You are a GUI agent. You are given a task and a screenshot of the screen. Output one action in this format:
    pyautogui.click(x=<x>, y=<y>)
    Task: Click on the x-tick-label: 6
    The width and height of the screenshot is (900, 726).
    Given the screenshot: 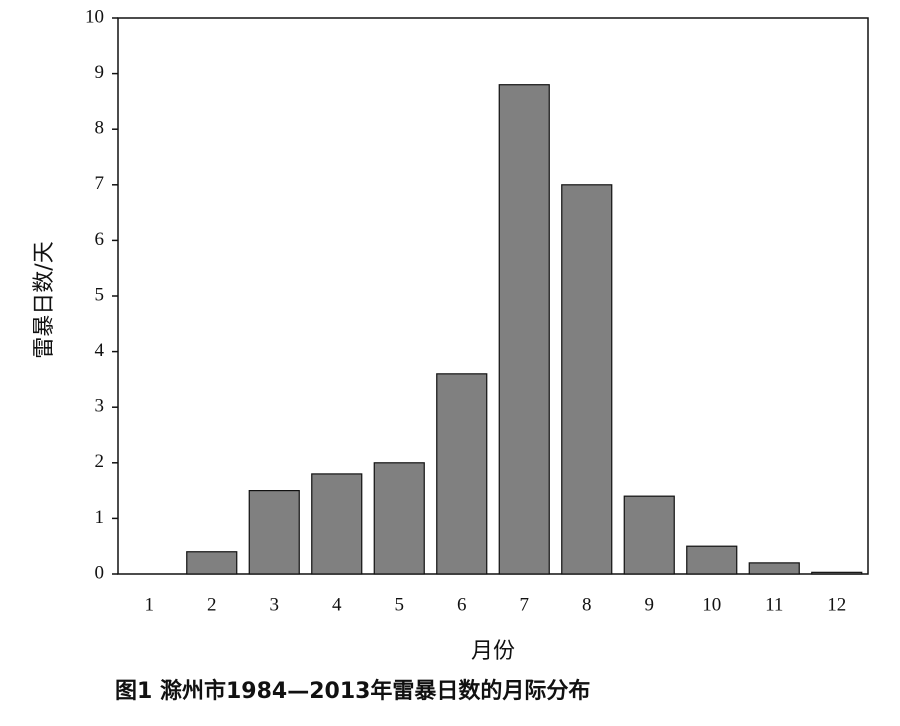 What is the action you would take?
    pyautogui.click(x=462, y=604)
    